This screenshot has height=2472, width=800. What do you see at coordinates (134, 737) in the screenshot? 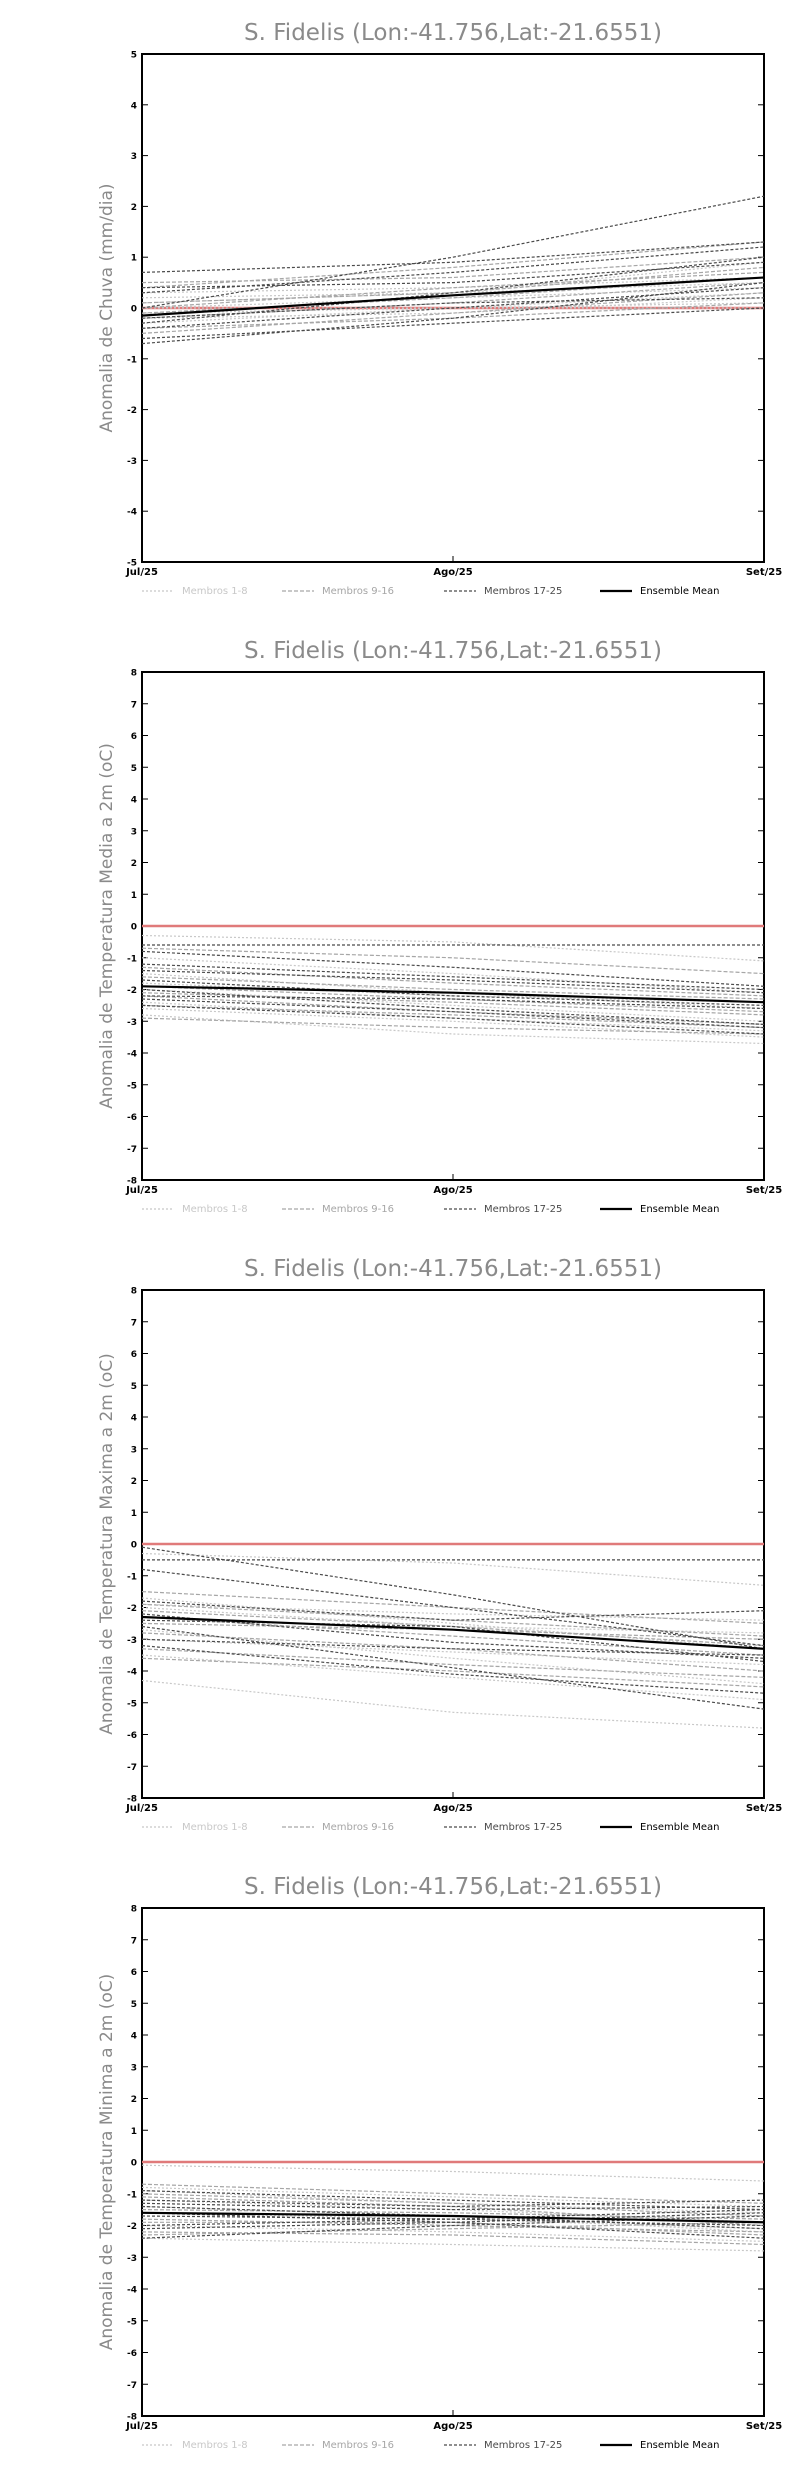
I see `y-tick-label: 6` at bounding box center [134, 737].